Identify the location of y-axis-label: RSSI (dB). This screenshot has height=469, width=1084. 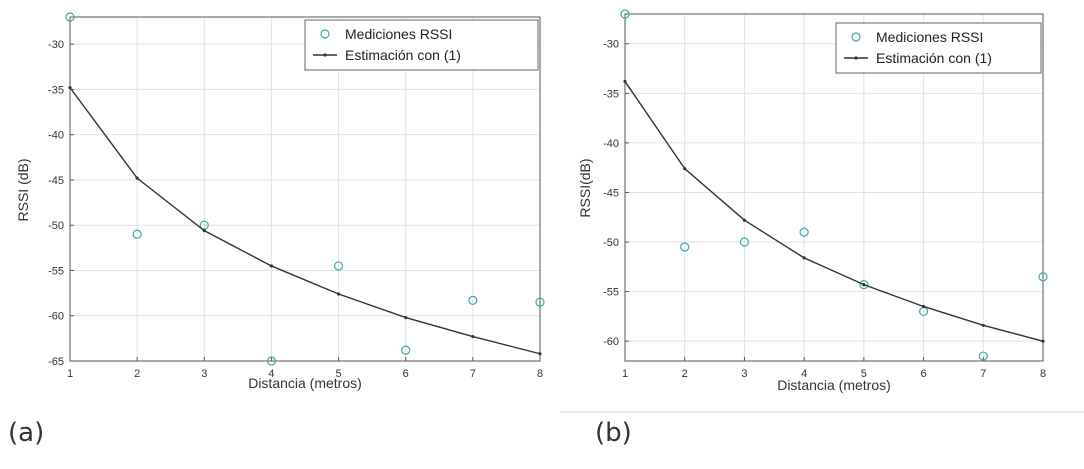
(23, 189).